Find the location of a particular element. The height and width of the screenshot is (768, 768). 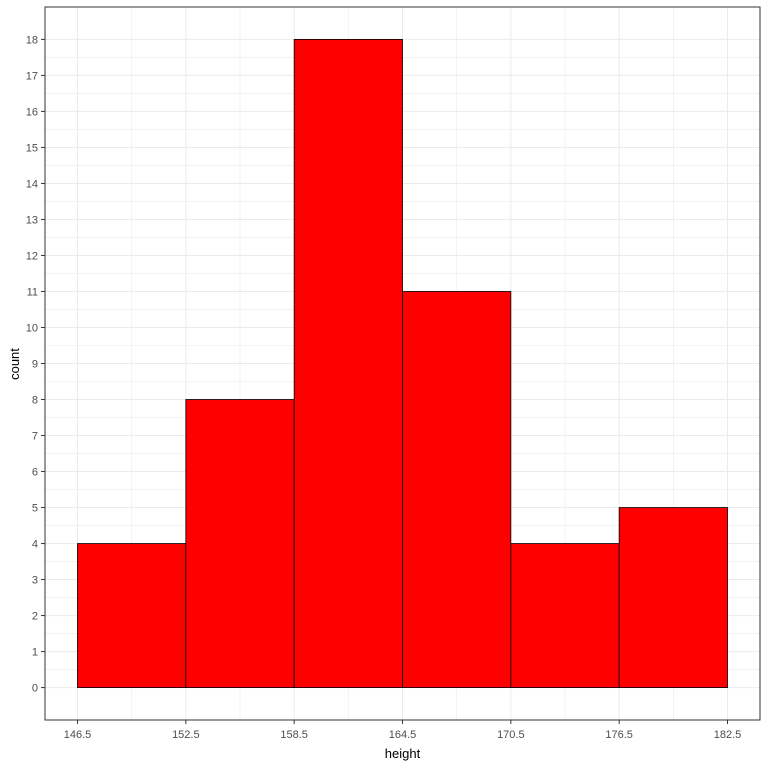

y-tick-label: 17 is located at coordinates (32, 76).